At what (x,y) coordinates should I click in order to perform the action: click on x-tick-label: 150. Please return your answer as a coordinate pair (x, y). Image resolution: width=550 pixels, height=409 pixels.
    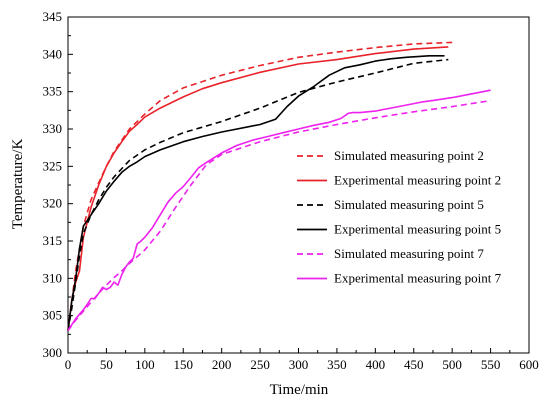
    Looking at the image, I should click on (184, 364).